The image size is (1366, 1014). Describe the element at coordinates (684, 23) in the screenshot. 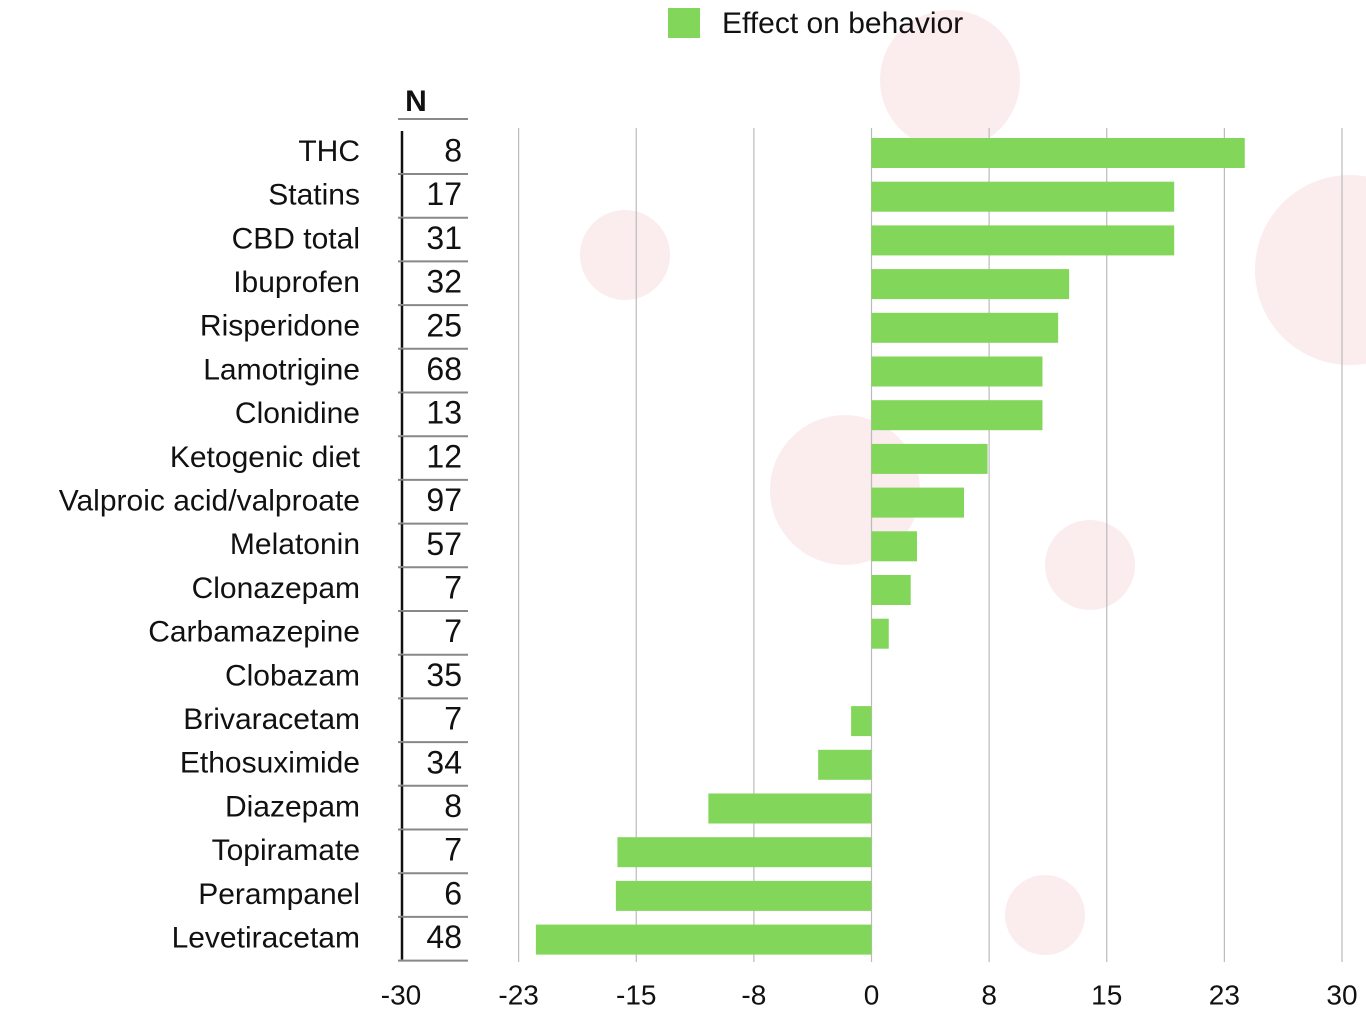

I see `legend-swatch` at that location.